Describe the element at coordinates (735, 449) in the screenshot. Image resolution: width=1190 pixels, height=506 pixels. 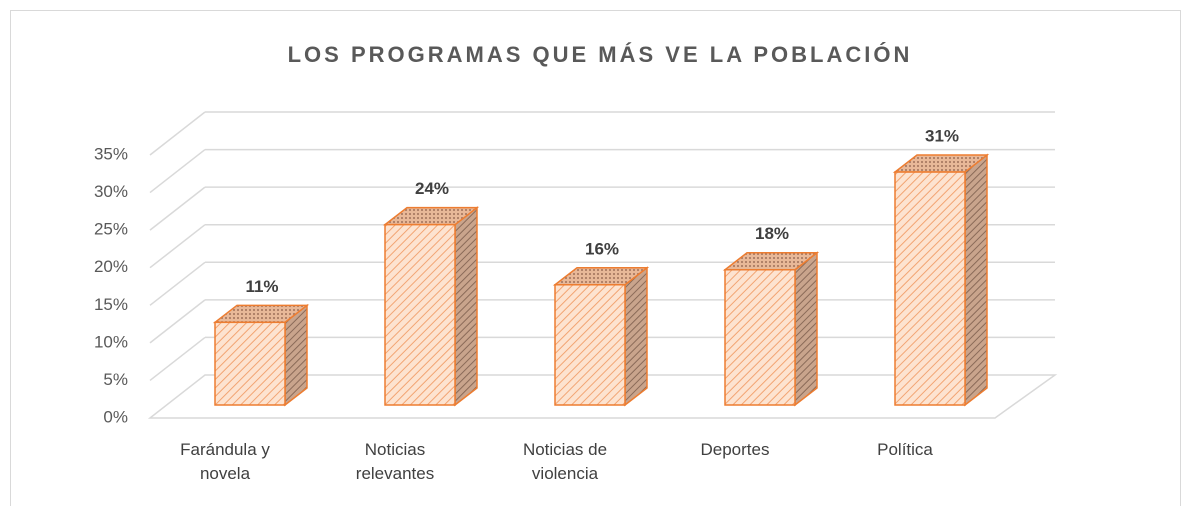
I see `x-tick-label: Deportes` at that location.